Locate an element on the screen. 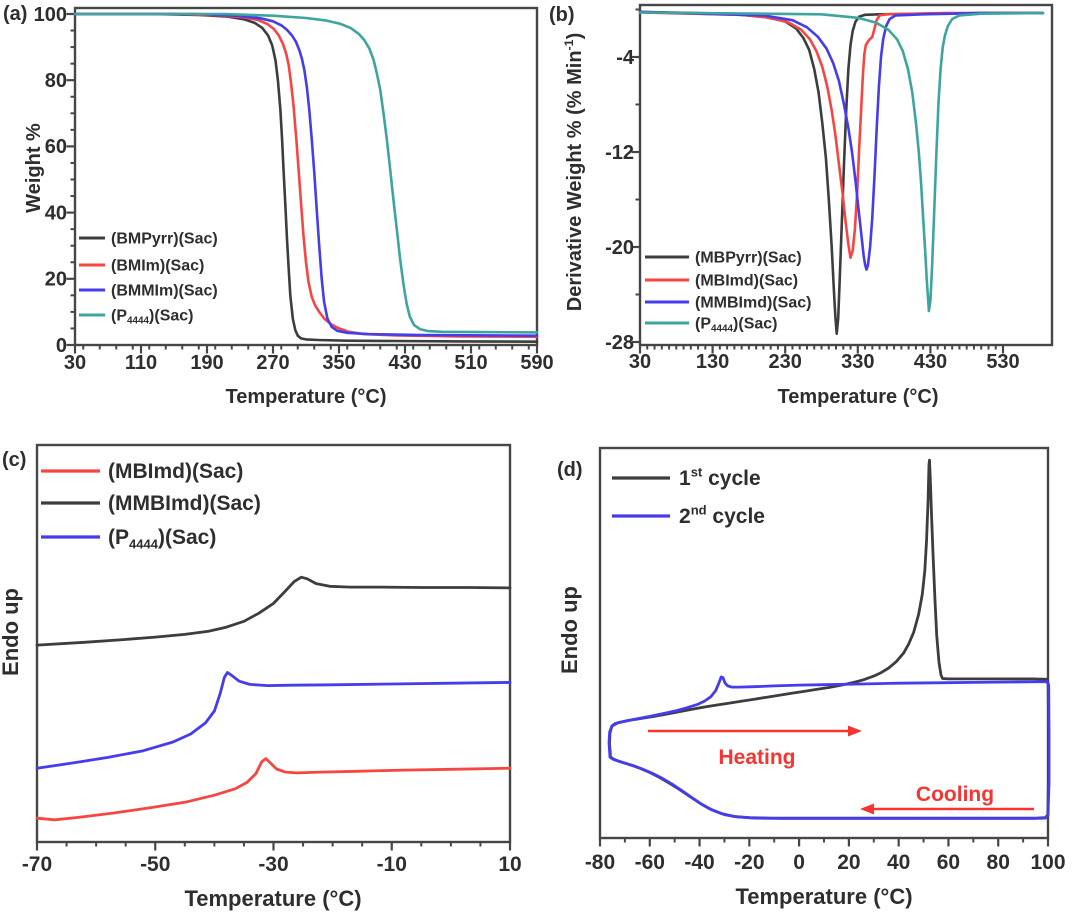 This screenshot has height=914, width=1080. legend-c: (MBImd)(Sac) (MMBImd)(Sac) (P4444)(Sac) is located at coordinates (151, 505).